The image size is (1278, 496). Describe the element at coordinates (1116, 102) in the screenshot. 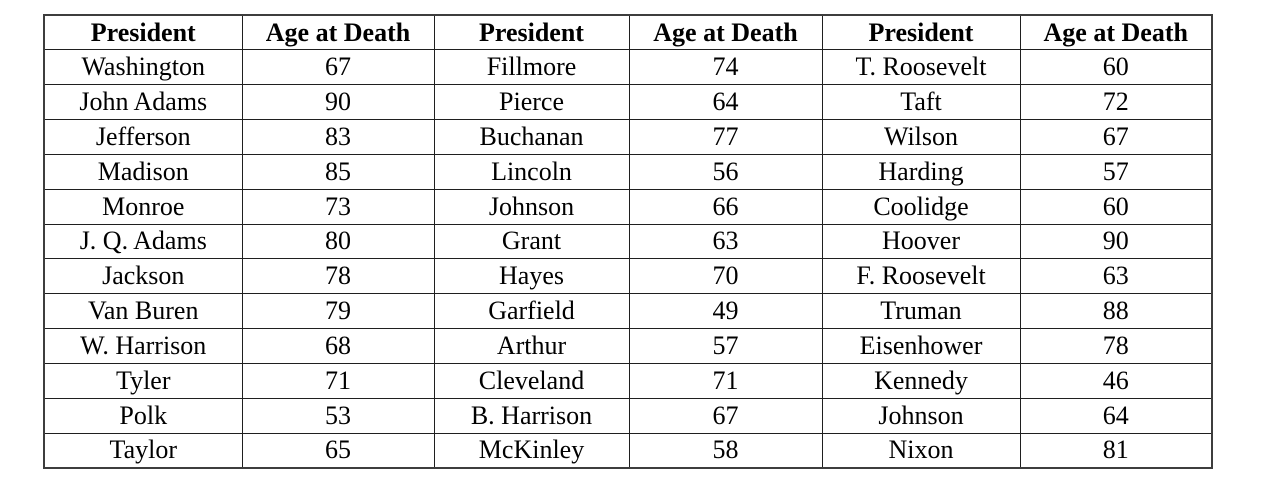

I see `age-at-death-cell: 72` at that location.